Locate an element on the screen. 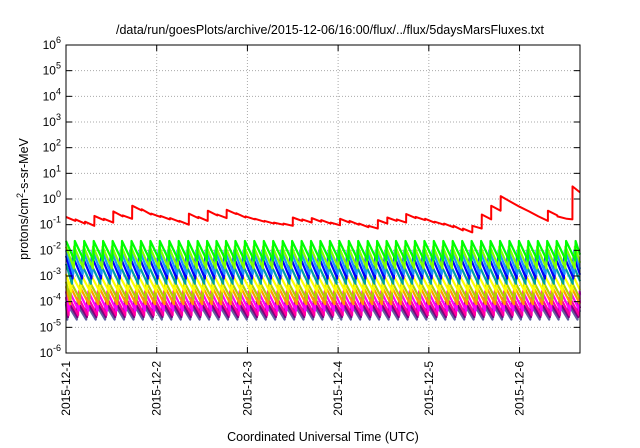  x-tick-label: 2015-12-5 is located at coordinates (429, 388).